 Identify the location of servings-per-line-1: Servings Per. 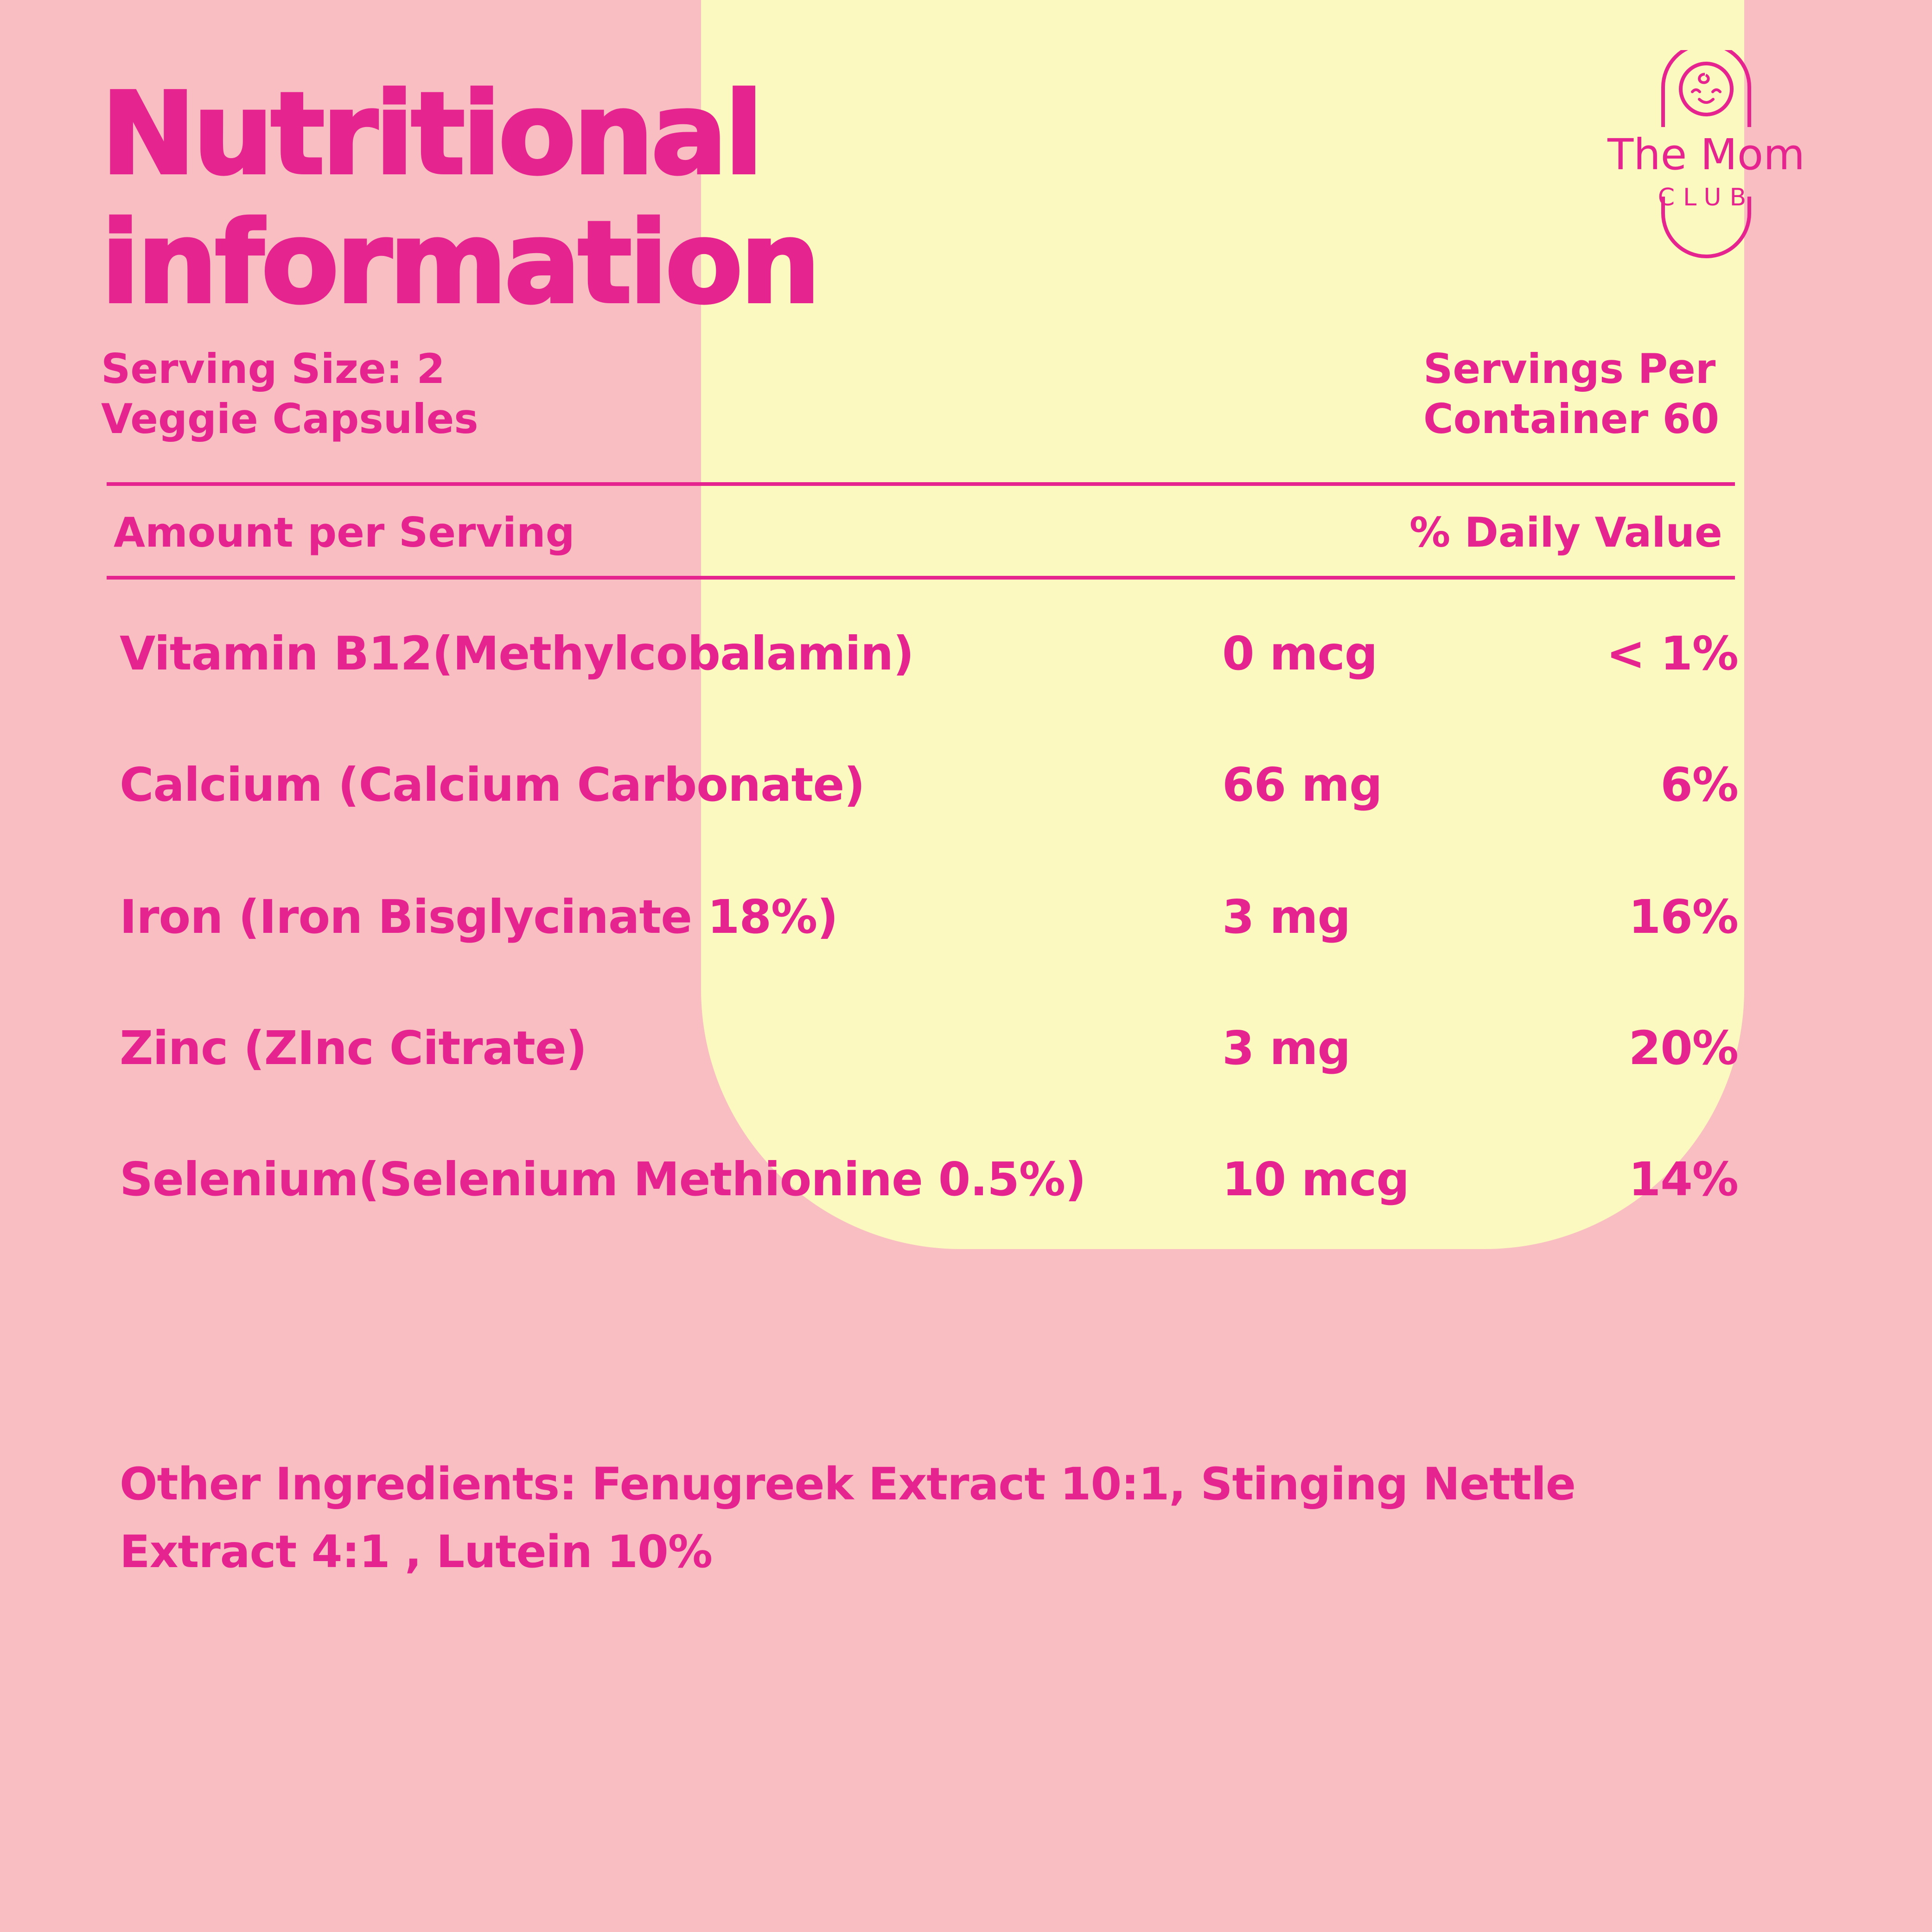
(1570, 369).